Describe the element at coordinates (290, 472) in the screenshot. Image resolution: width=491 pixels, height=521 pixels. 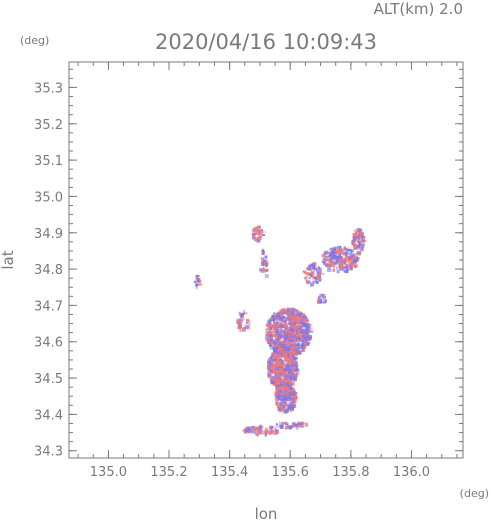
I see `x-tick-label: 135.6` at that location.